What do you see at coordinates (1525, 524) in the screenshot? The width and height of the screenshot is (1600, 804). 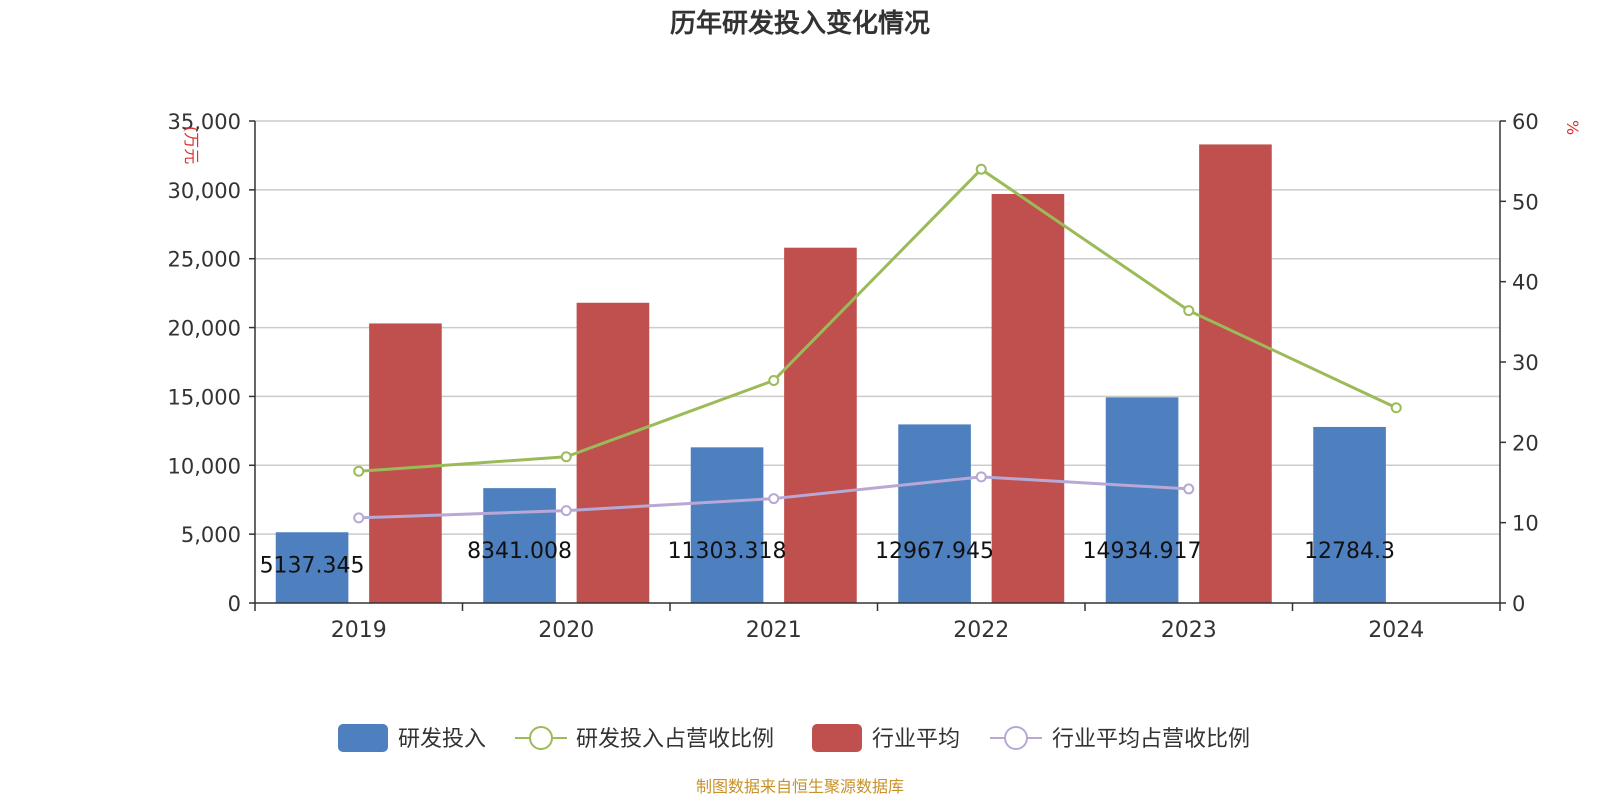 I see `y-right-tick-label: 10` at bounding box center [1525, 524].